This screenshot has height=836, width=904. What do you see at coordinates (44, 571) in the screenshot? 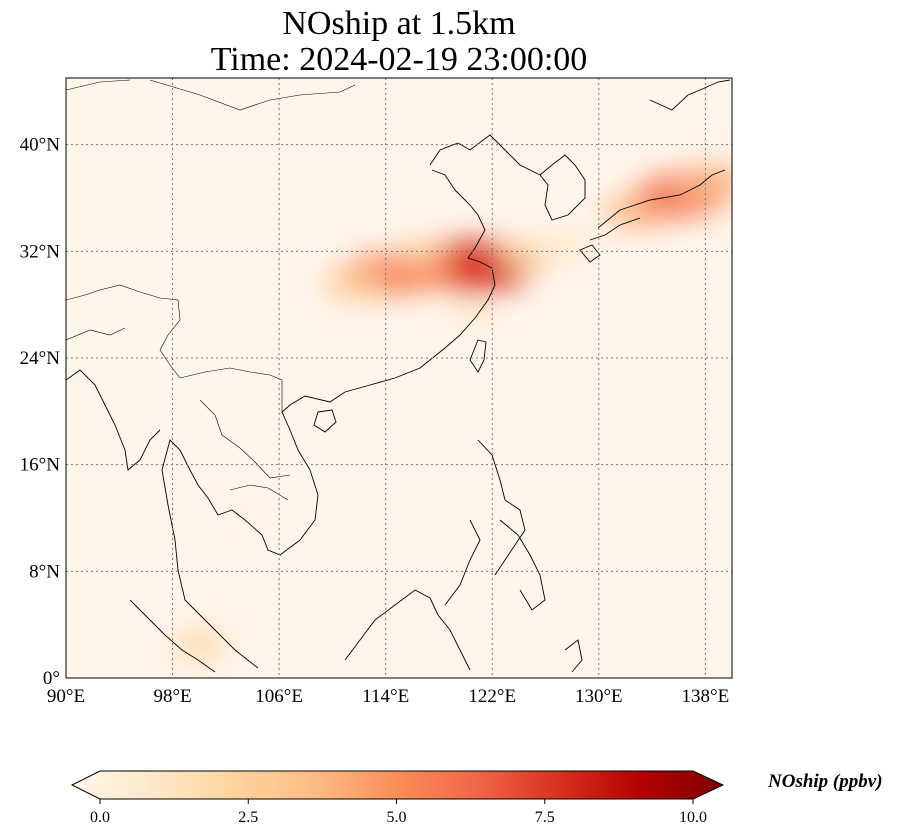
I see `lat-tick-label: 8°N` at bounding box center [44, 571].